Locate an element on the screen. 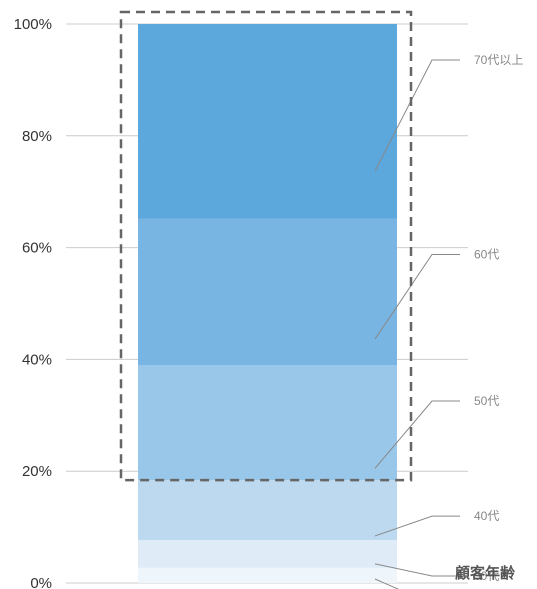 This screenshot has width=537, height=589. segment-label: 60代 is located at coordinates (486, 255).